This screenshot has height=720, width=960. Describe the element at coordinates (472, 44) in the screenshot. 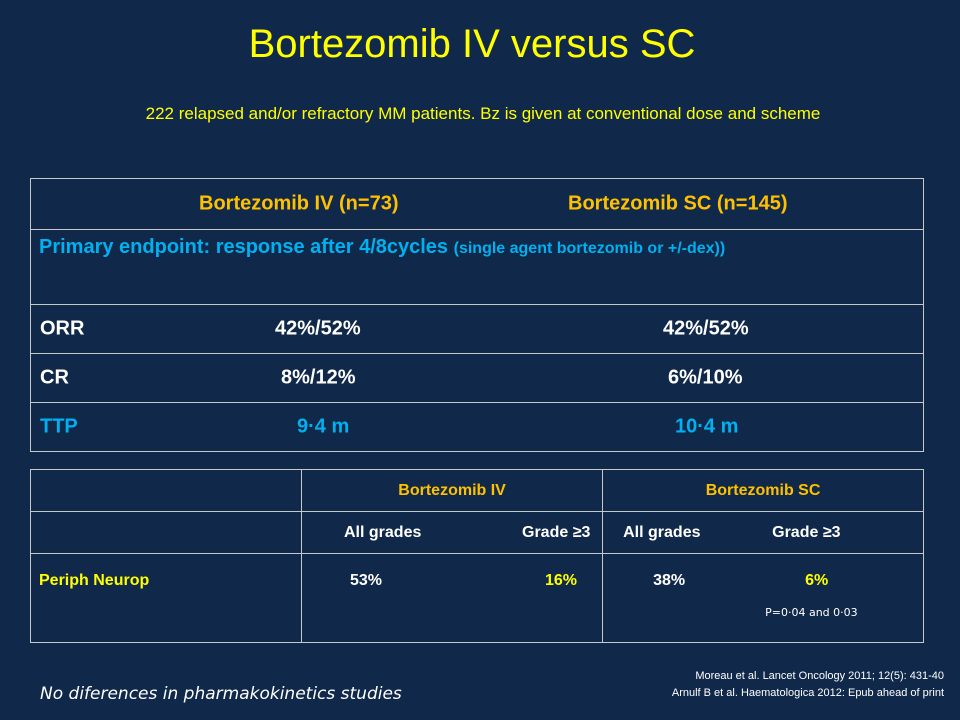

I see `slide-title: Bortezomib IV versus SC` at that location.